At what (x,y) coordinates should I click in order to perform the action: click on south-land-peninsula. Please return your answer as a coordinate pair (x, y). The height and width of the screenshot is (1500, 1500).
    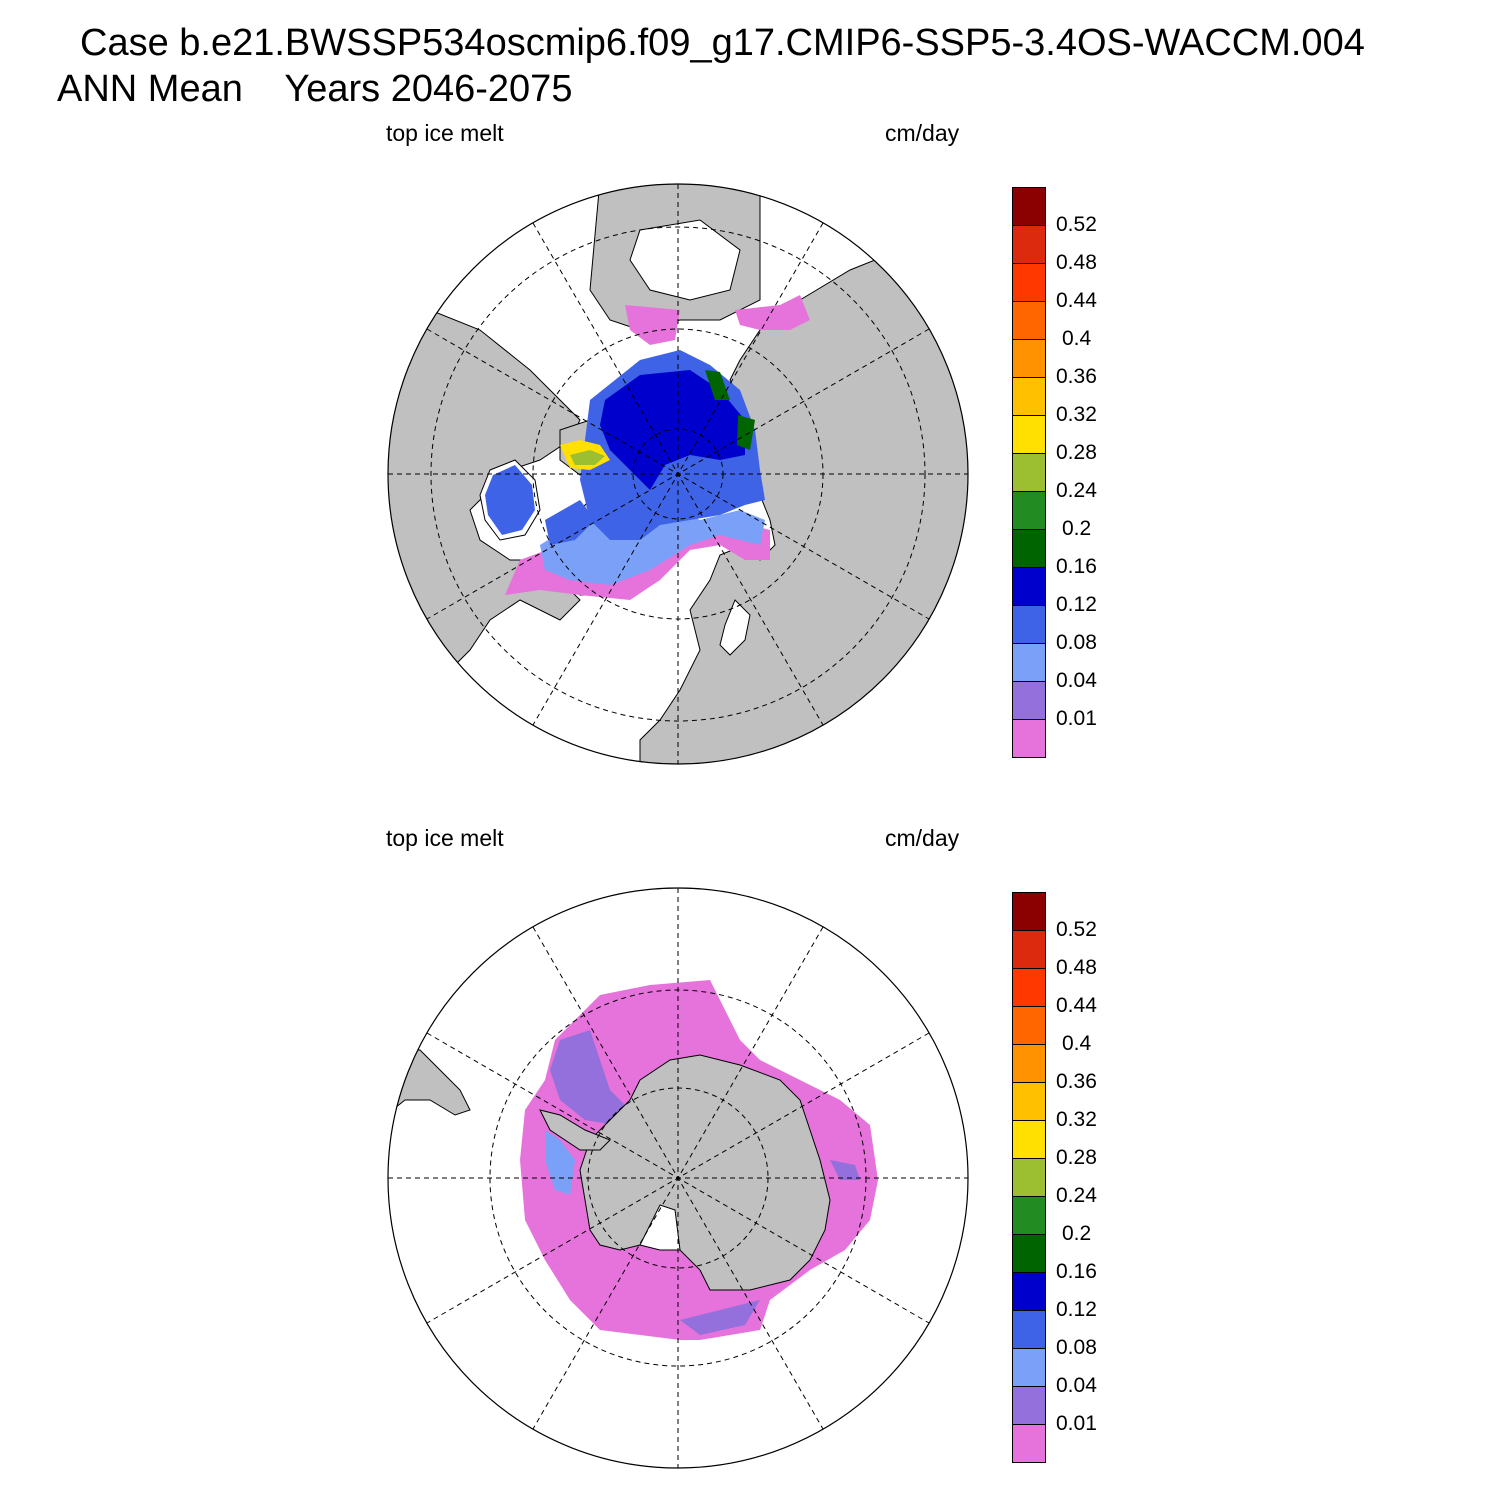
    Looking at the image, I should click on (575, 1130).